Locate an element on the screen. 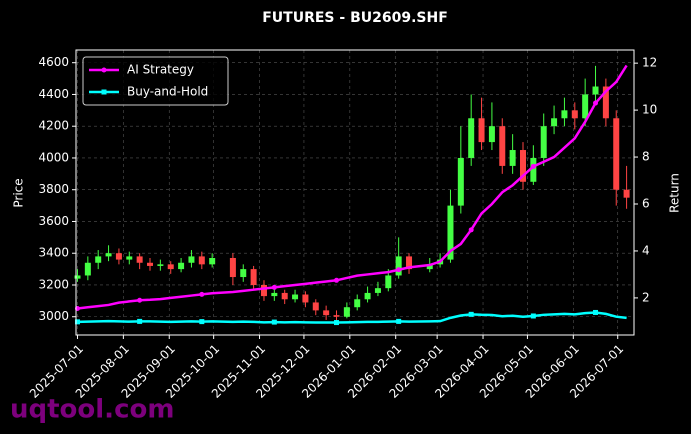  y2-tick-label: 10 is located at coordinates (649, 110).